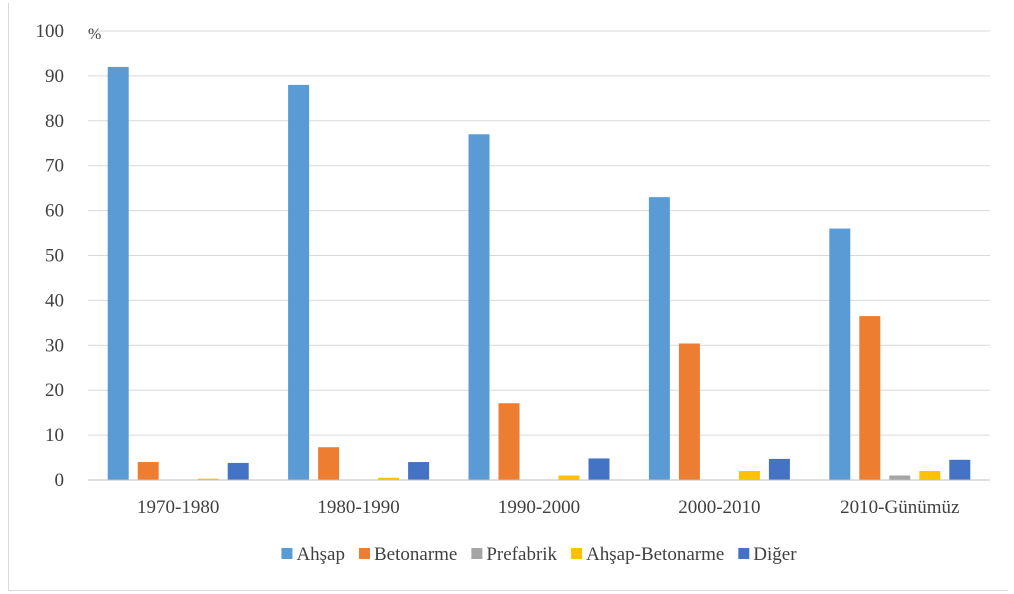 Image resolution: width=1014 pixels, height=594 pixels. What do you see at coordinates (54, 390) in the screenshot?
I see `y-tick-label: 20` at bounding box center [54, 390].